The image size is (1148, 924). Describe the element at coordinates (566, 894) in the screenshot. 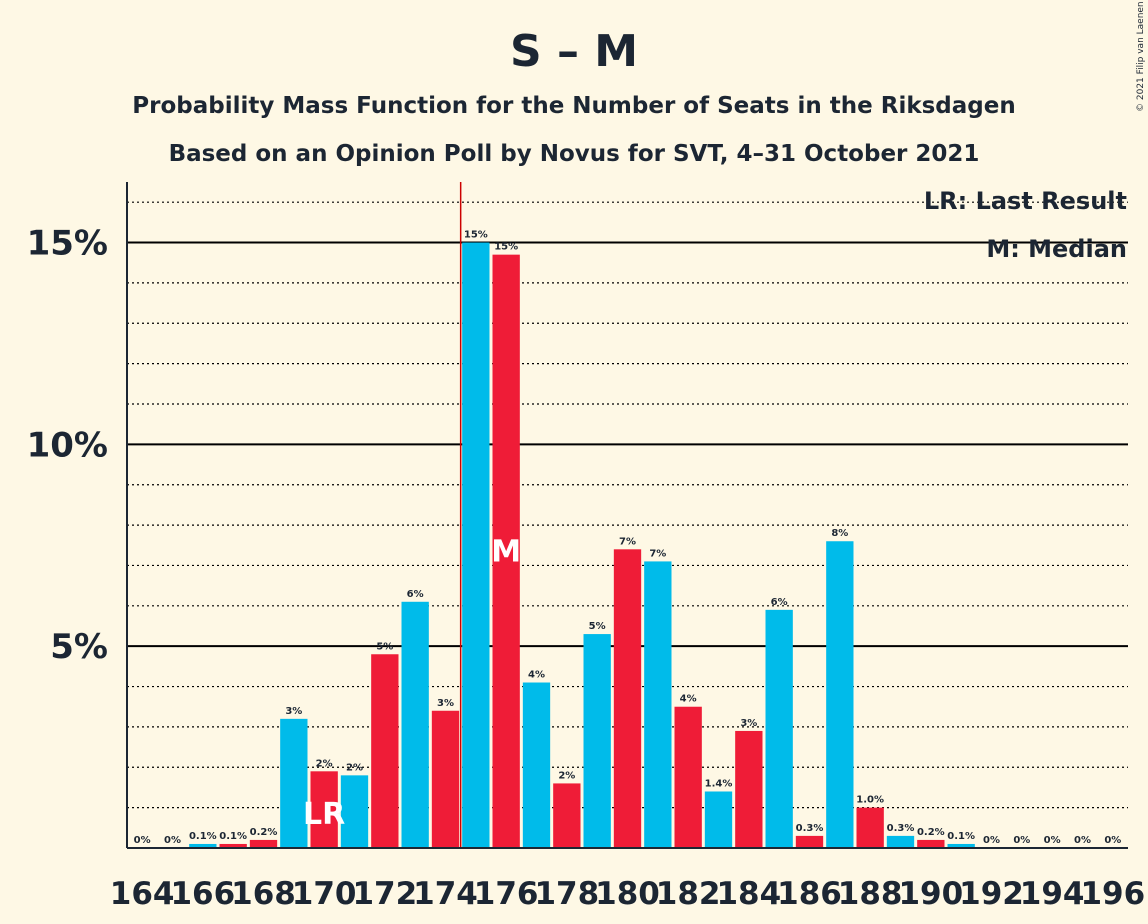

I see `x-tick-label: 178` at that location.